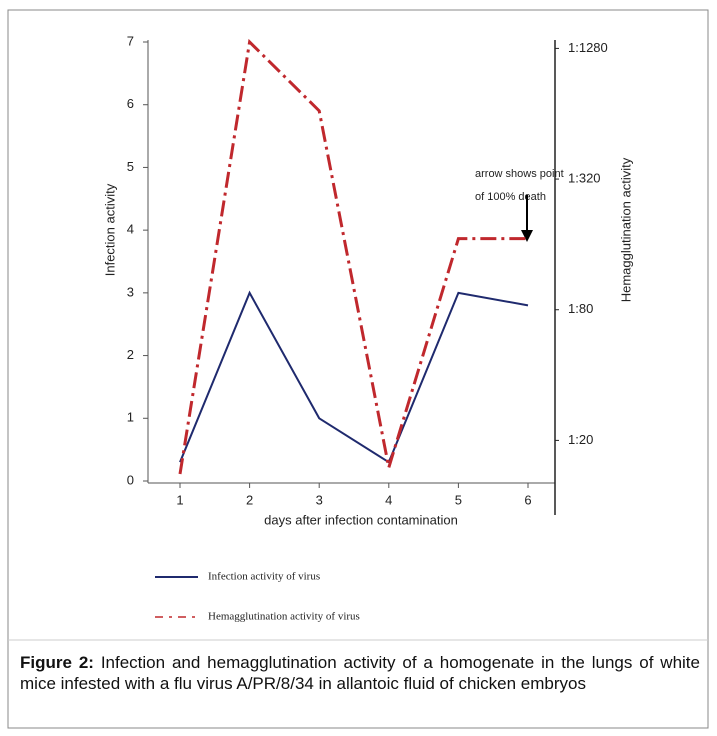 The image size is (717, 736). What do you see at coordinates (264, 577) in the screenshot?
I see `legend-label: Infection activity of virus` at bounding box center [264, 577].